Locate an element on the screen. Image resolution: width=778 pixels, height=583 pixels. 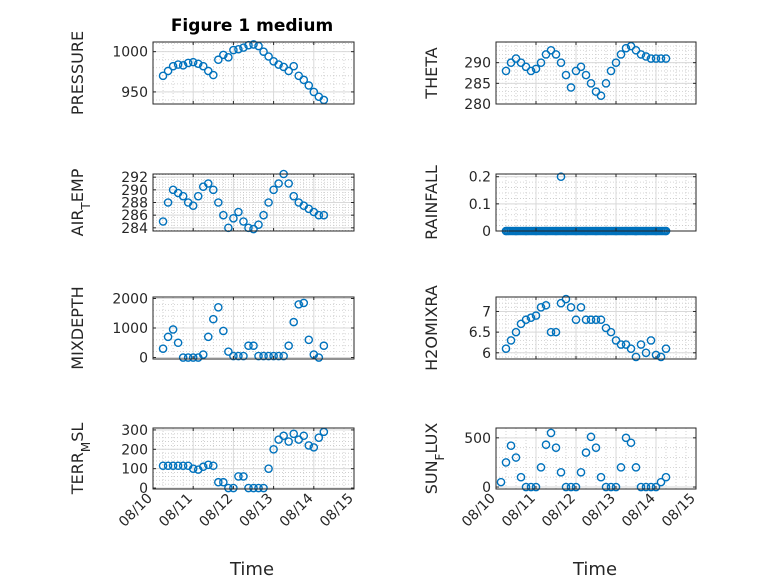
y-tick-label: 284 is located at coordinates (134, 229).